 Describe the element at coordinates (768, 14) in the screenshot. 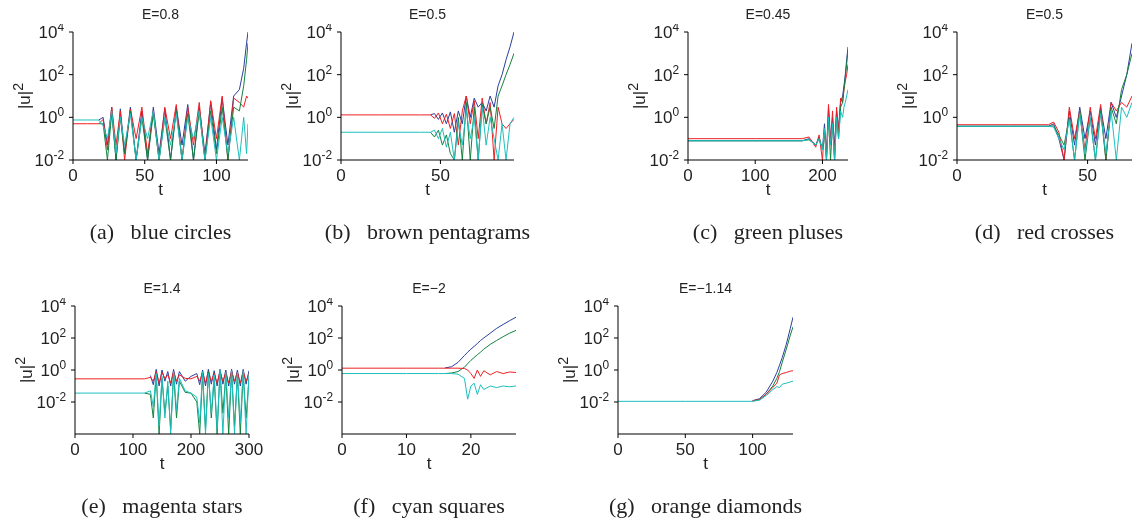

I see `chart-title: E=0.45` at that location.